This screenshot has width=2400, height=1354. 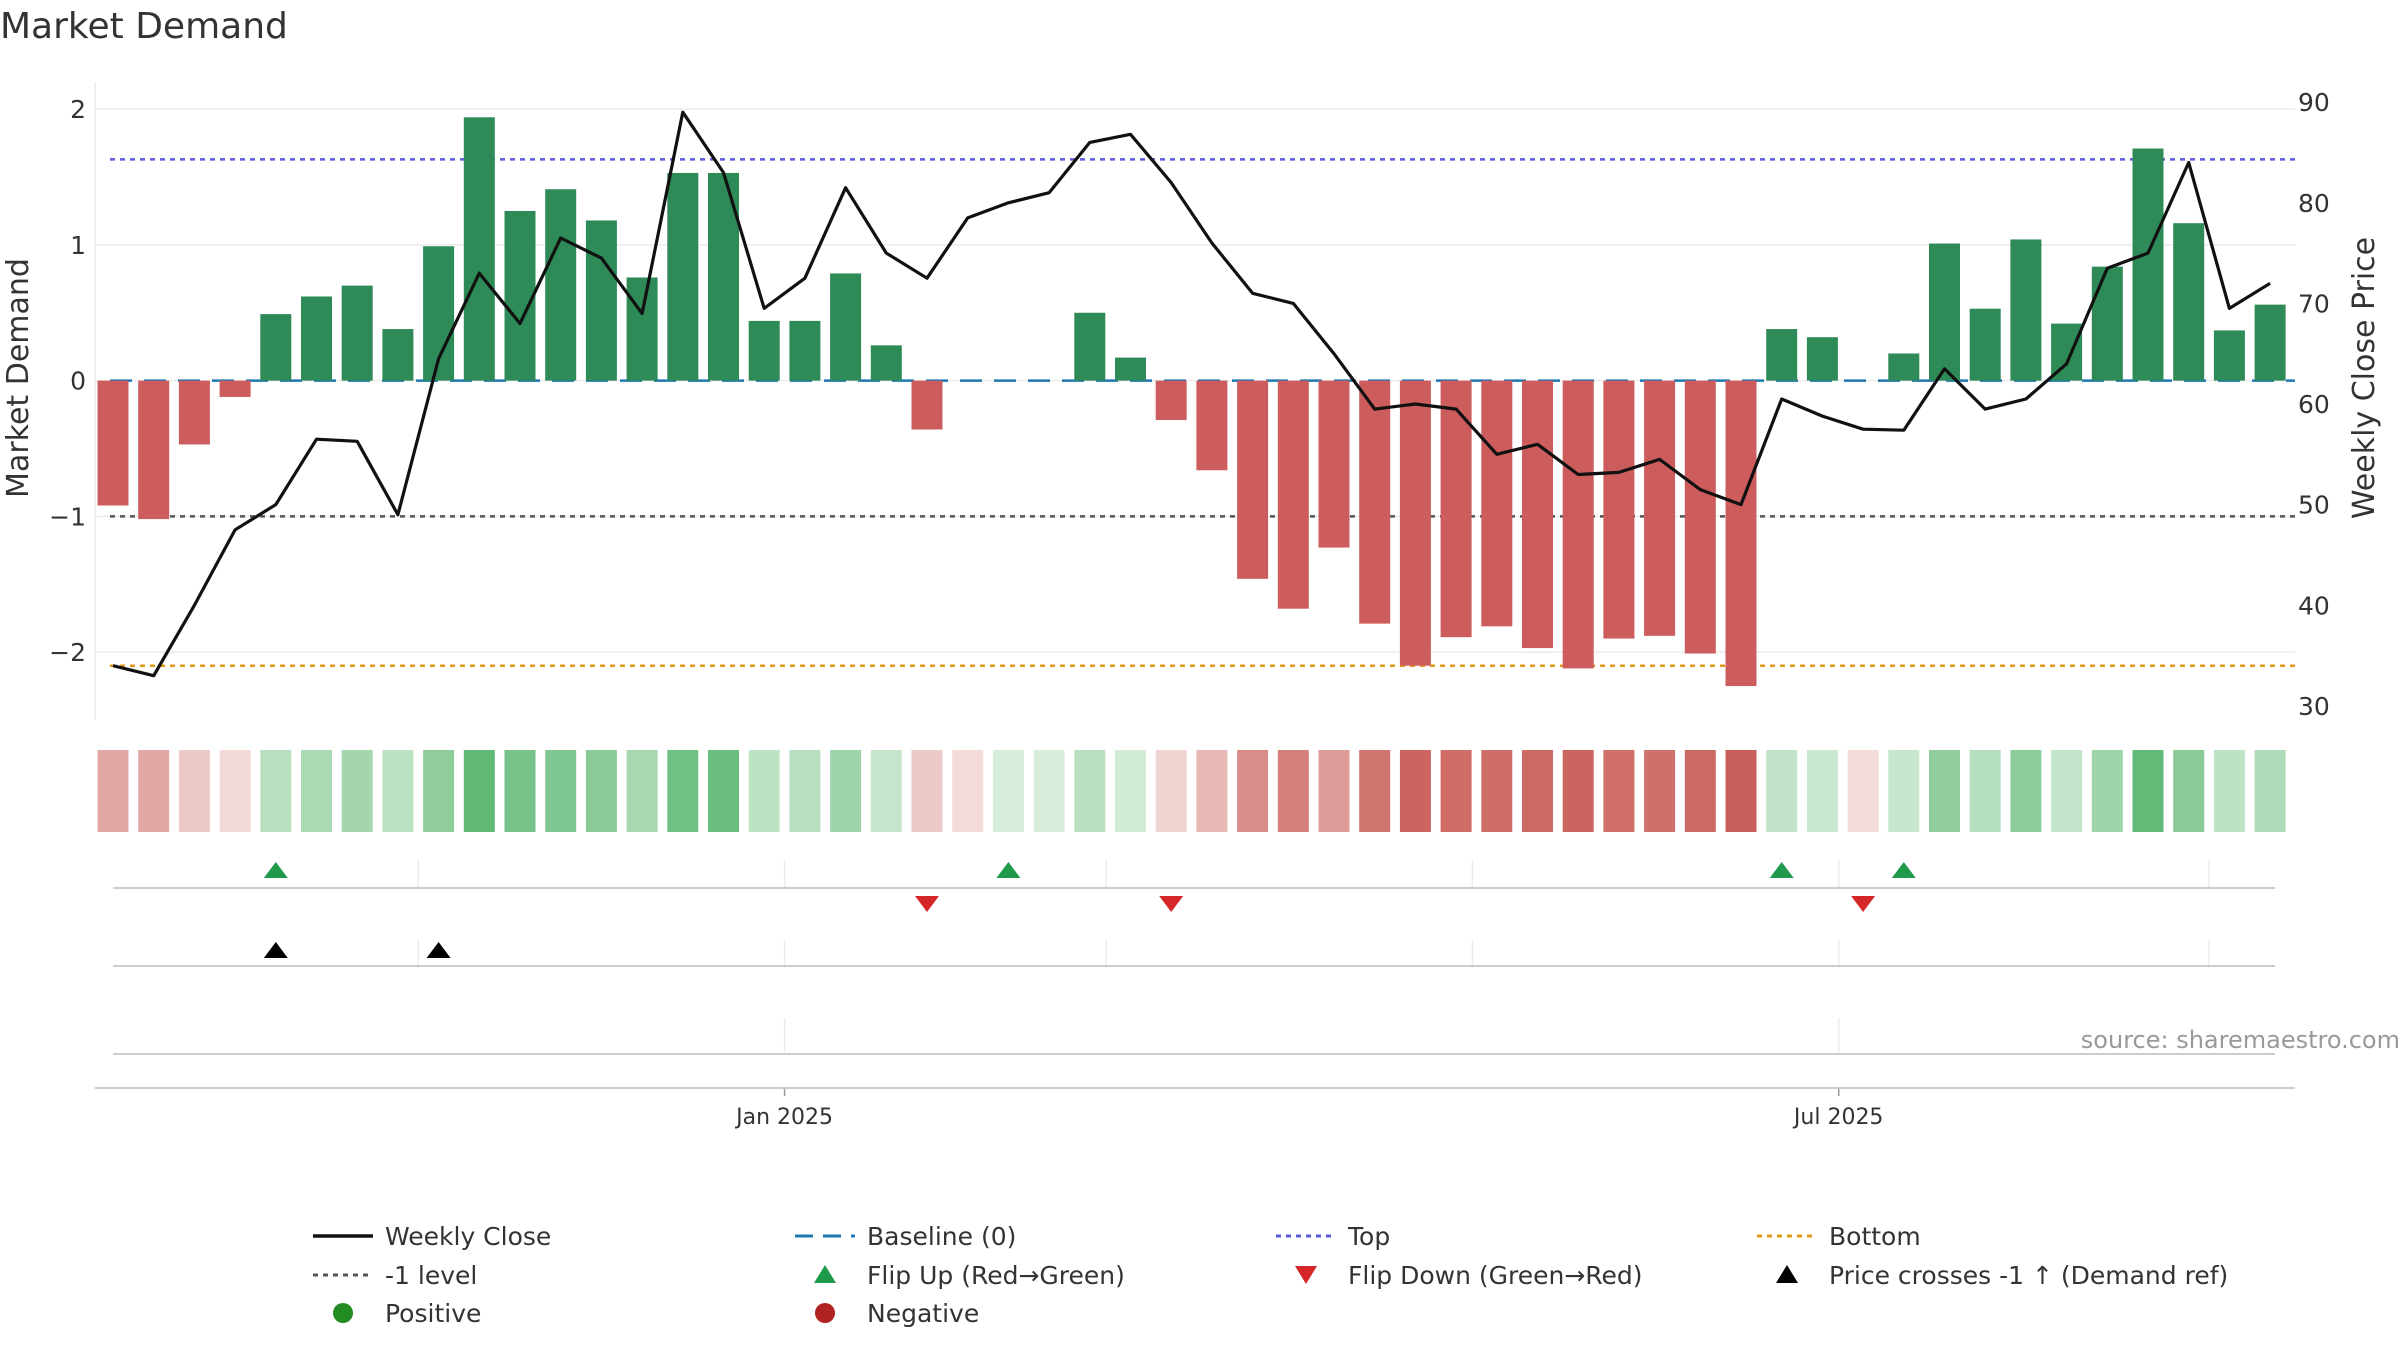 What do you see at coordinates (468, 1236) in the screenshot?
I see `legend-label: Weekly Close` at bounding box center [468, 1236].